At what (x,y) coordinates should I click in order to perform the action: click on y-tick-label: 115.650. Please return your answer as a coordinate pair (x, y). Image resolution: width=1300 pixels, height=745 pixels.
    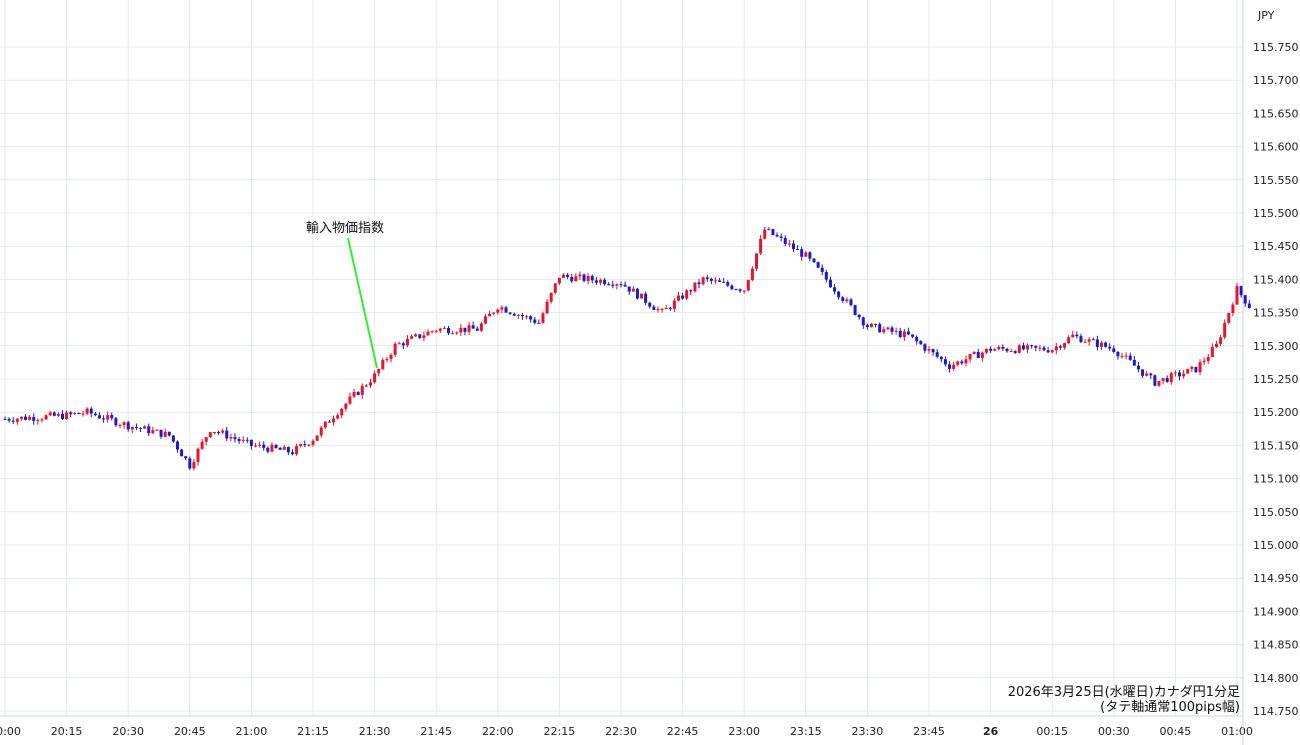
    Looking at the image, I should click on (1276, 113).